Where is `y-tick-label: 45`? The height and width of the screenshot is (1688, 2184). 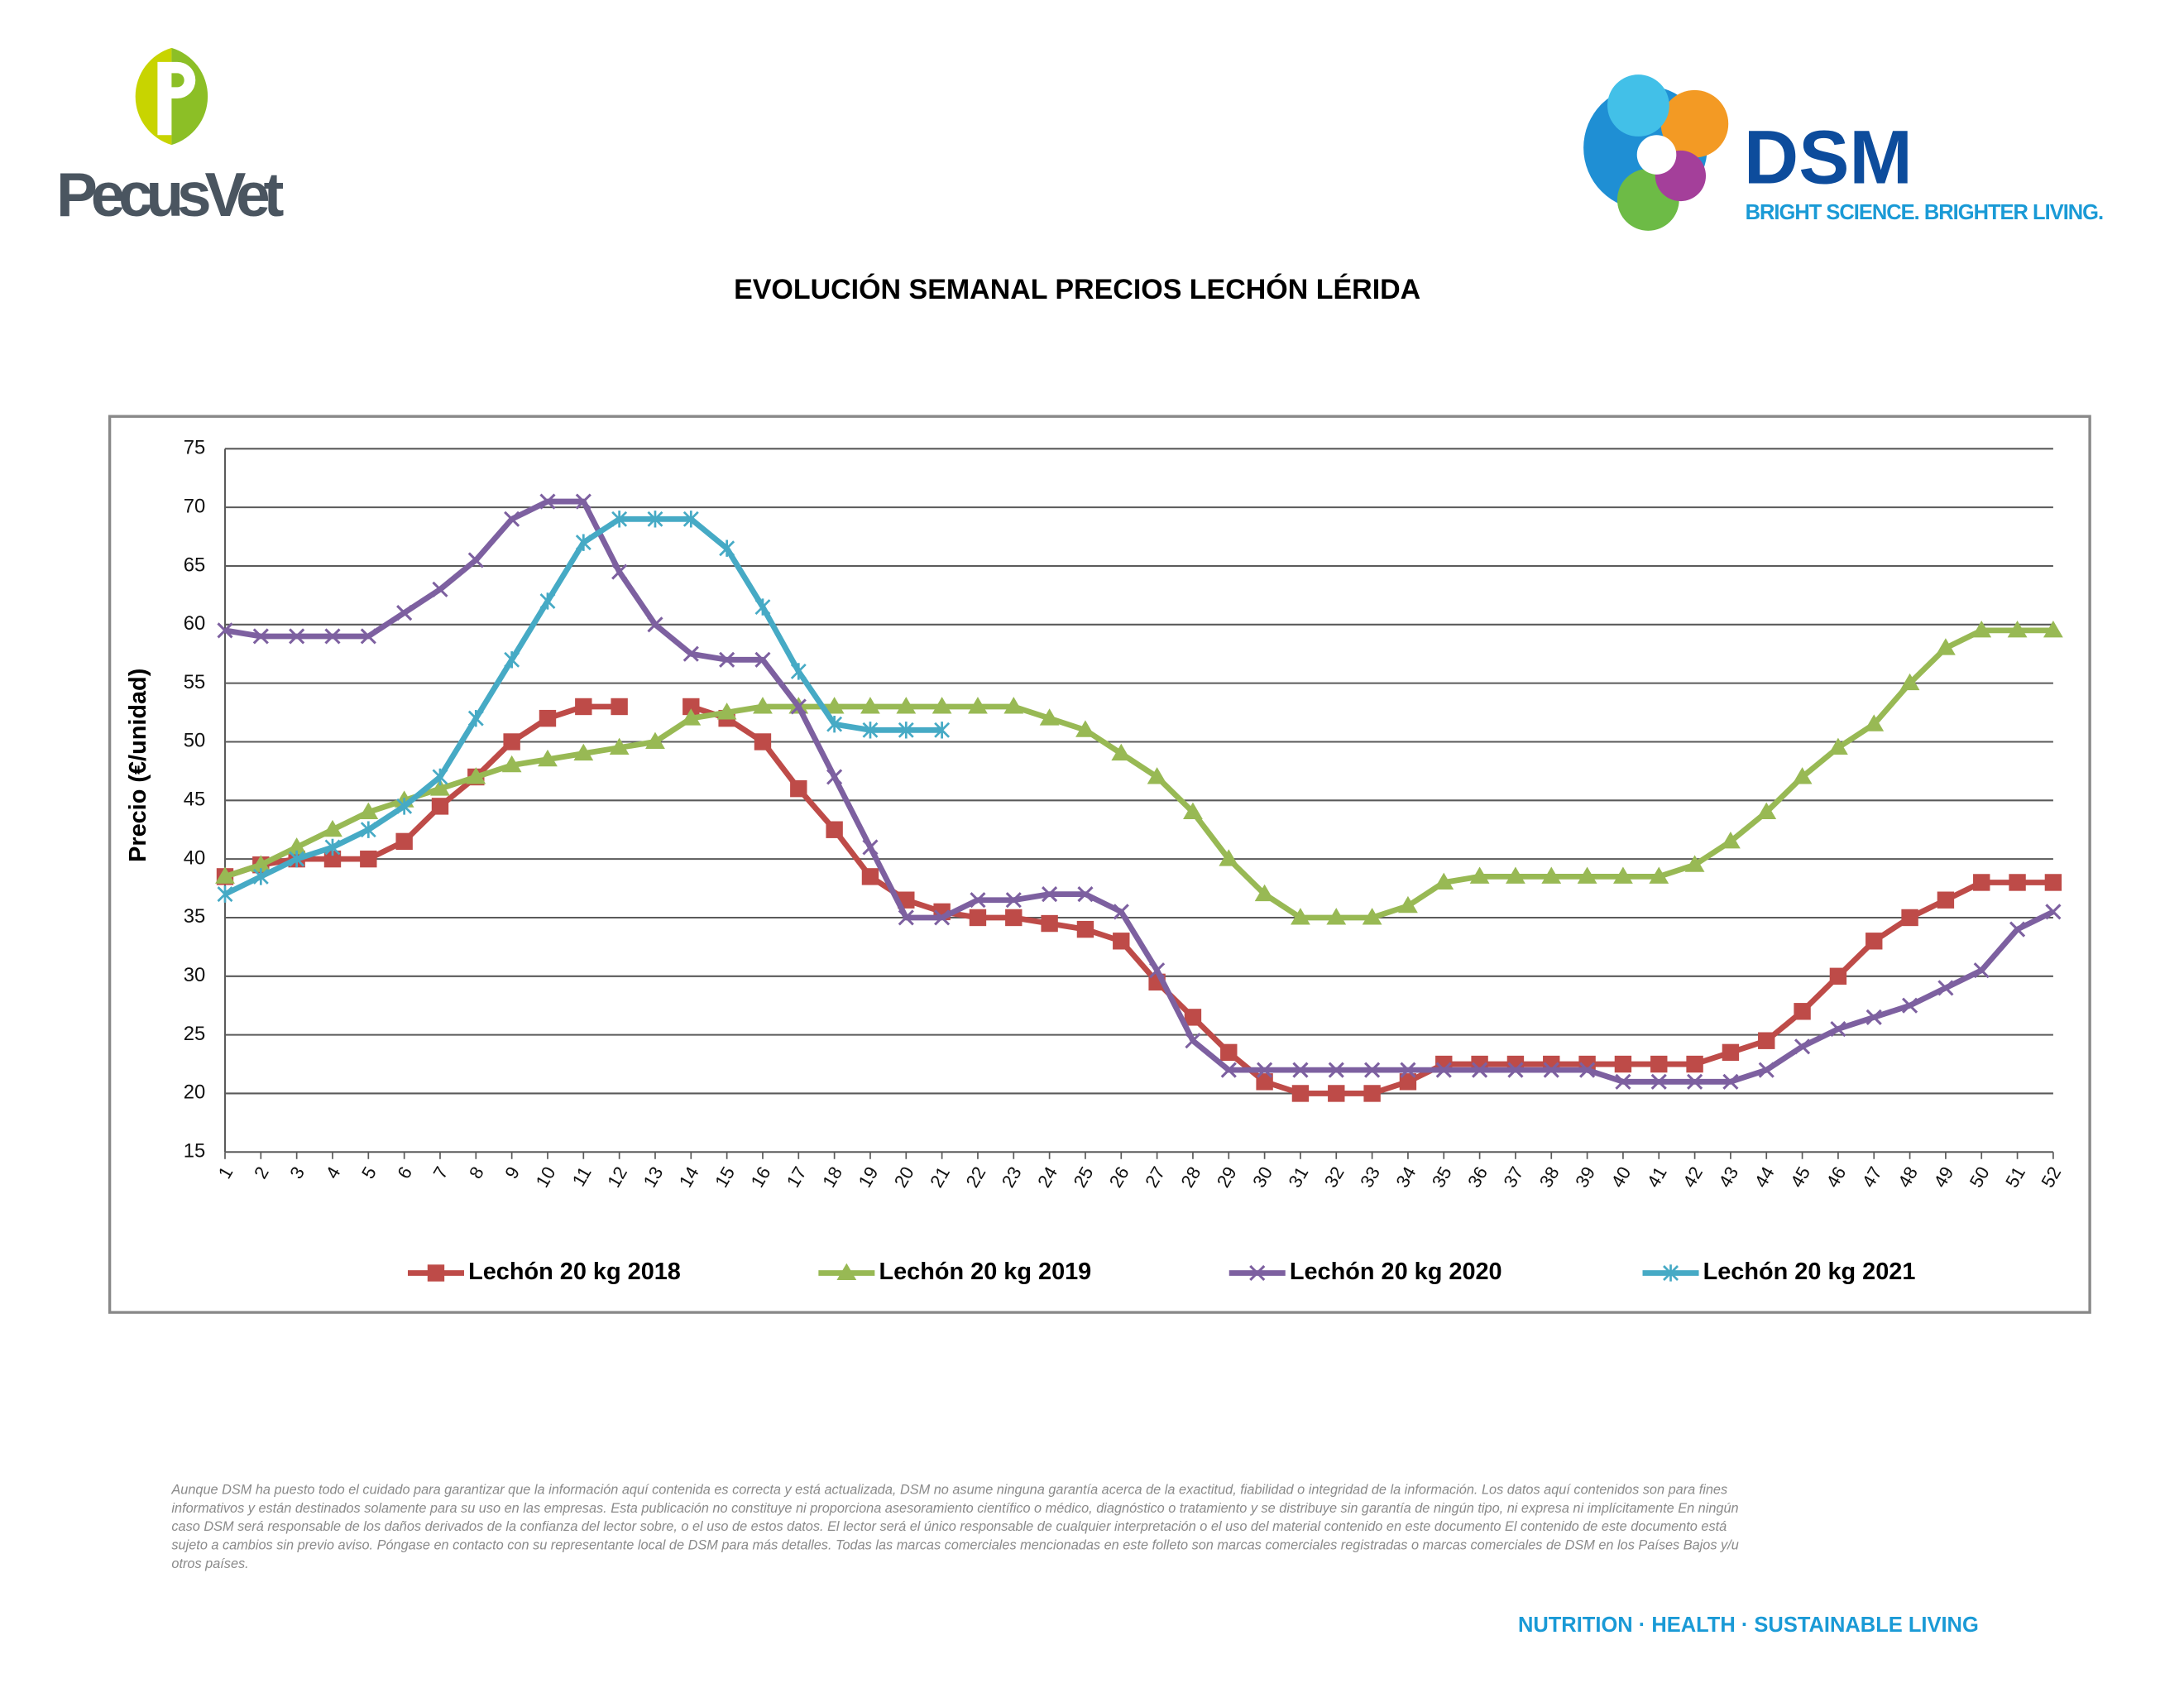
y-tick-label: 45 is located at coordinates (194, 800).